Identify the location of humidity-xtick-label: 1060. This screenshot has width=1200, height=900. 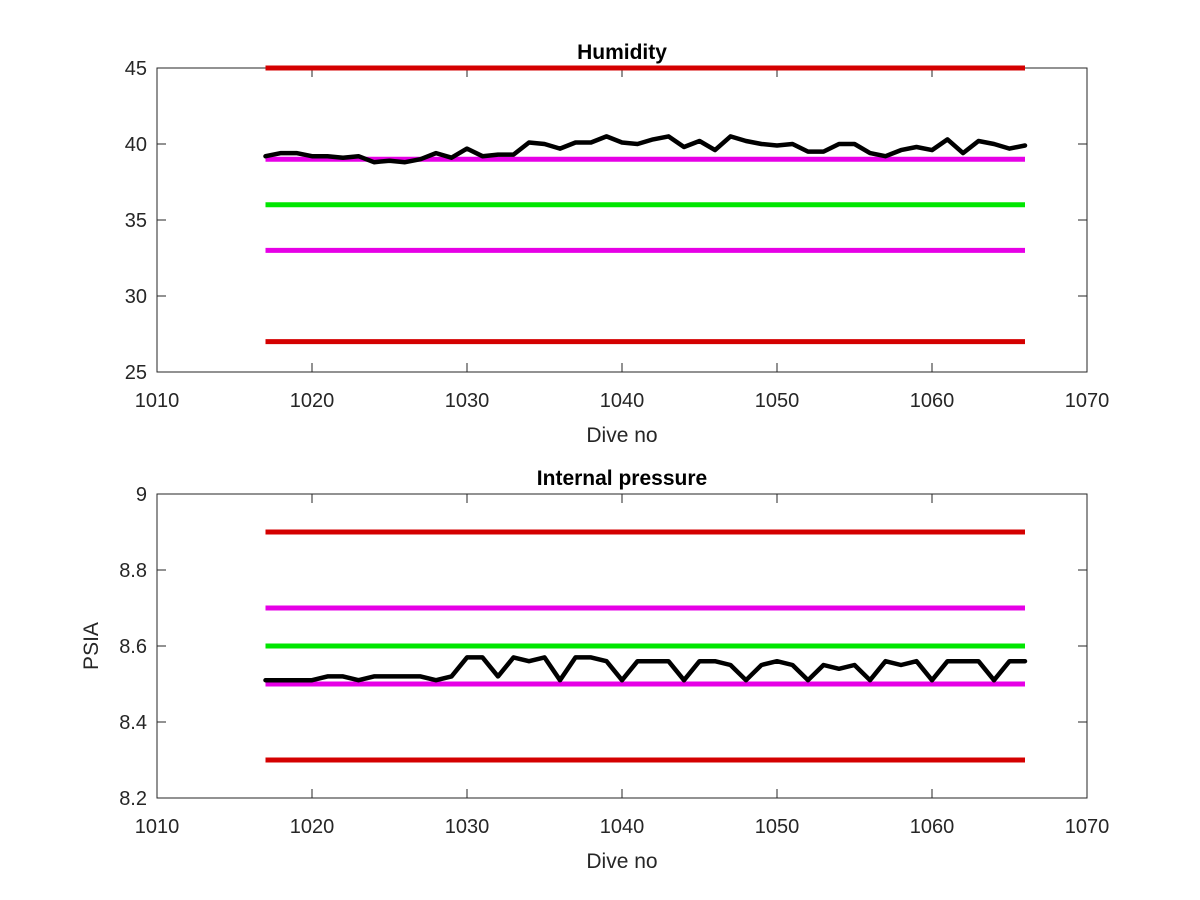
(932, 401).